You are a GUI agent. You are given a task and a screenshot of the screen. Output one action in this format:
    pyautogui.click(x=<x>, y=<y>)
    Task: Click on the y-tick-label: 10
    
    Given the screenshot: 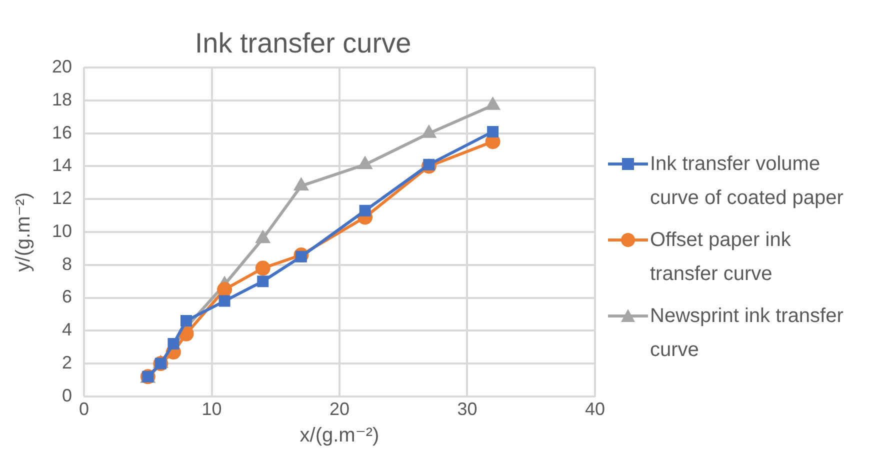 What is the action you would take?
    pyautogui.click(x=62, y=230)
    